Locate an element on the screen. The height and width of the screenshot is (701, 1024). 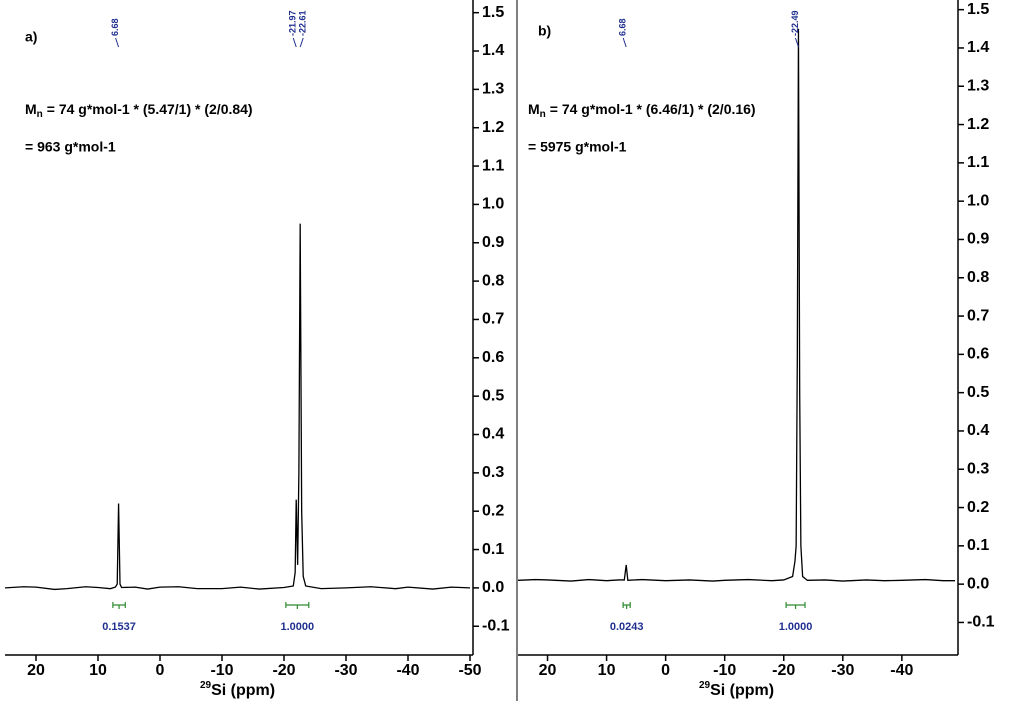
formula: Mn = 74 g*mol-1 * (5.47/1) * (2/0.84) is located at coordinates (139, 110).